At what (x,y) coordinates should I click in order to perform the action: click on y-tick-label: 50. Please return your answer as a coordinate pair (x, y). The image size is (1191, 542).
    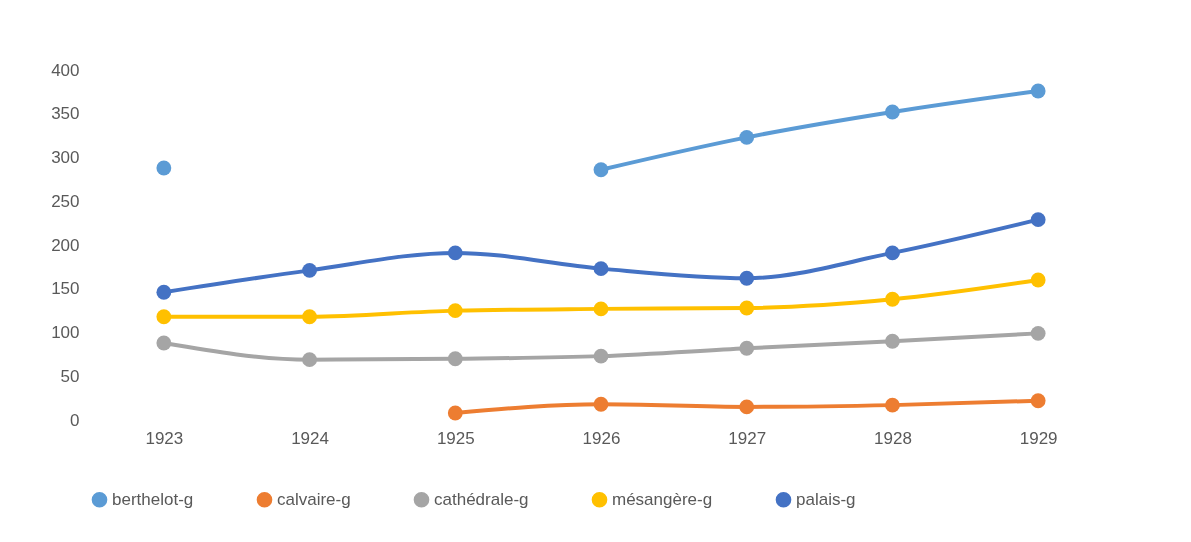
    Looking at the image, I should click on (70, 376).